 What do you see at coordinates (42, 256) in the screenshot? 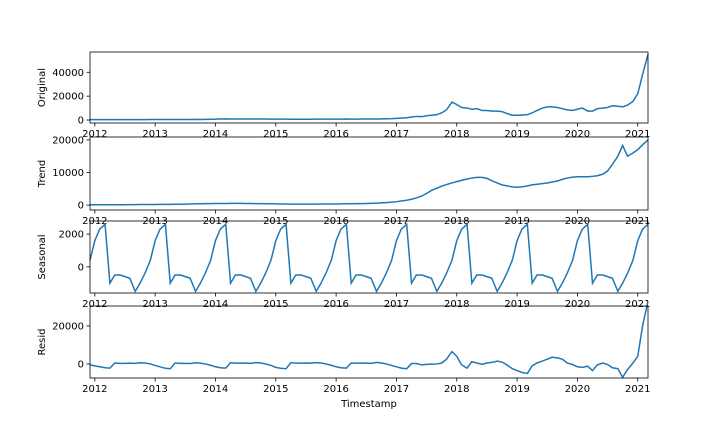
I see `y-axis-label: Seasonal` at bounding box center [42, 256].